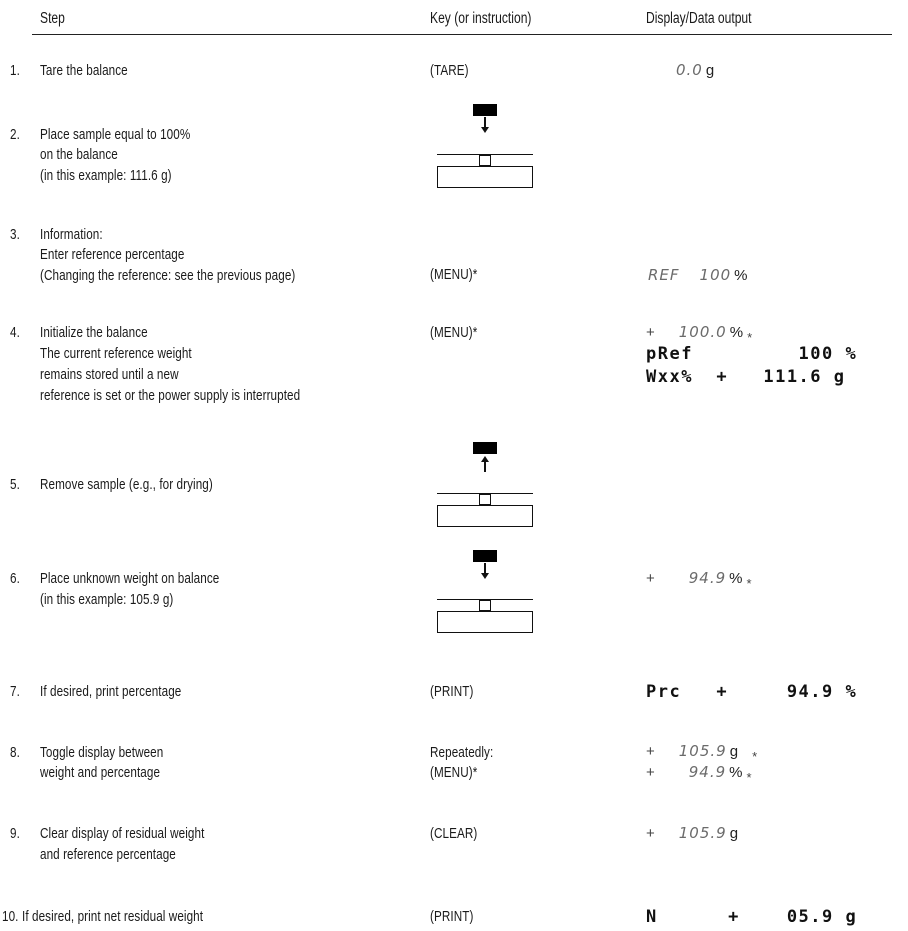  I want to click on step-text: Toggle display between, so click(102, 752).